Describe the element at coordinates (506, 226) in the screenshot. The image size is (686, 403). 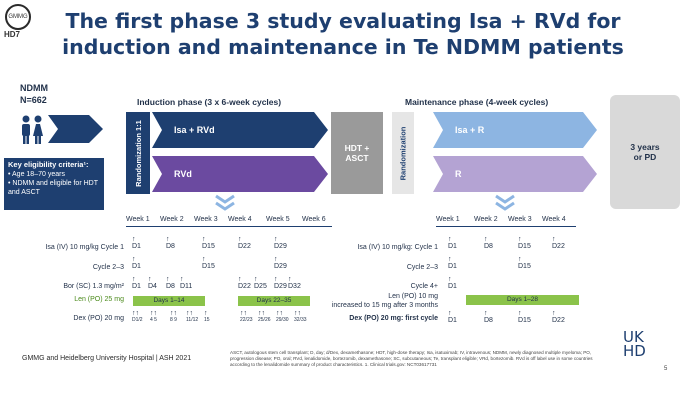
I see `maintenance-timeline-axis` at that location.